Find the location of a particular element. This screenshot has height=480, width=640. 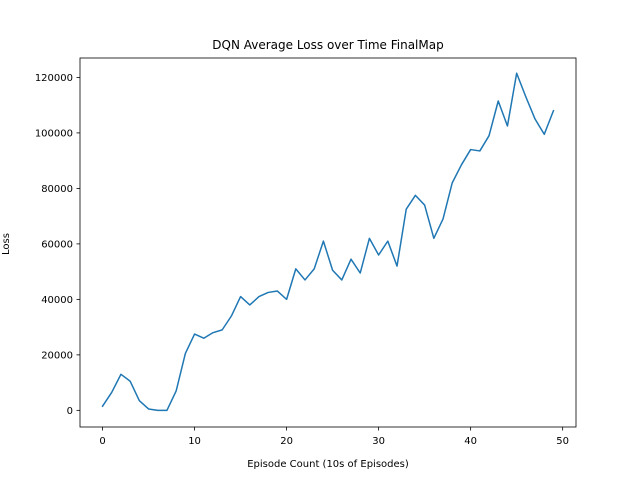

y-tick-label: 20000 is located at coordinates (57, 355).